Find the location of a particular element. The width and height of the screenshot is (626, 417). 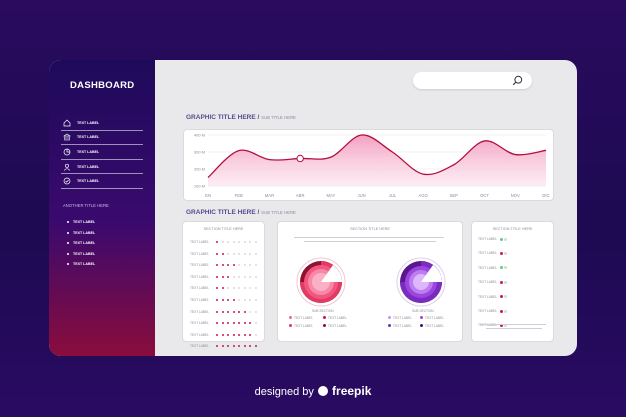

section-title: SECTION TITLE HERE is located at coordinates (223, 229).